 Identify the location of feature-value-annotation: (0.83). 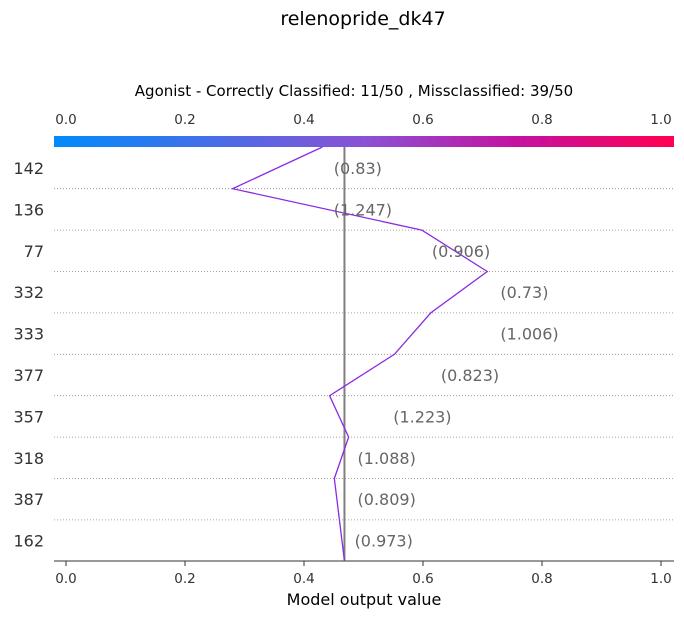
(358, 168).